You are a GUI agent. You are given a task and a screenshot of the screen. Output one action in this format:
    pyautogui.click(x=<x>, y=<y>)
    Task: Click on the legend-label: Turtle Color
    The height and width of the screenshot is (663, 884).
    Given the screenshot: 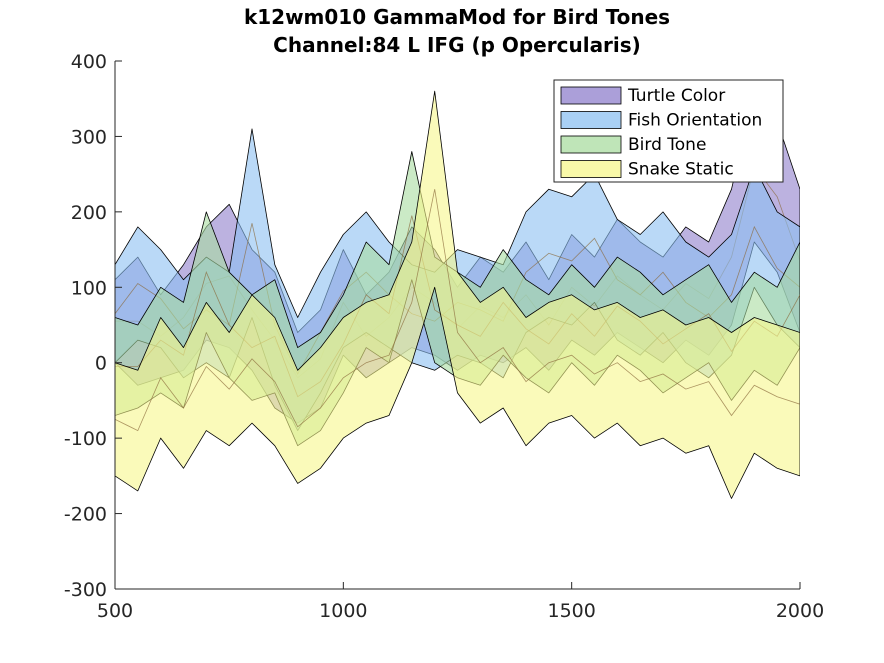 What is the action you would take?
    pyautogui.click(x=676, y=96)
    